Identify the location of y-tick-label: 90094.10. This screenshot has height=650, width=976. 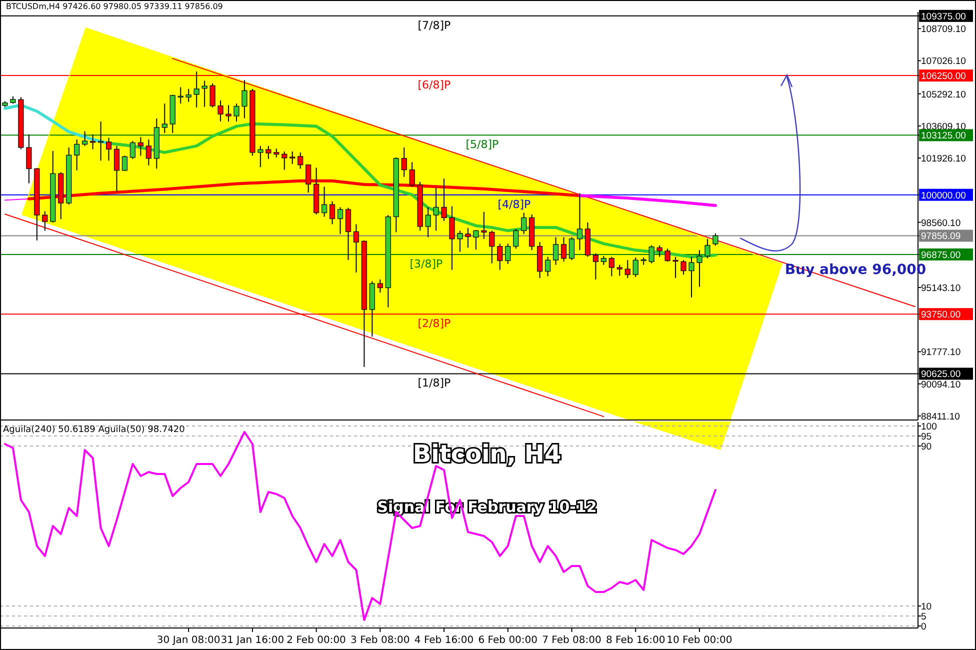
(941, 384).